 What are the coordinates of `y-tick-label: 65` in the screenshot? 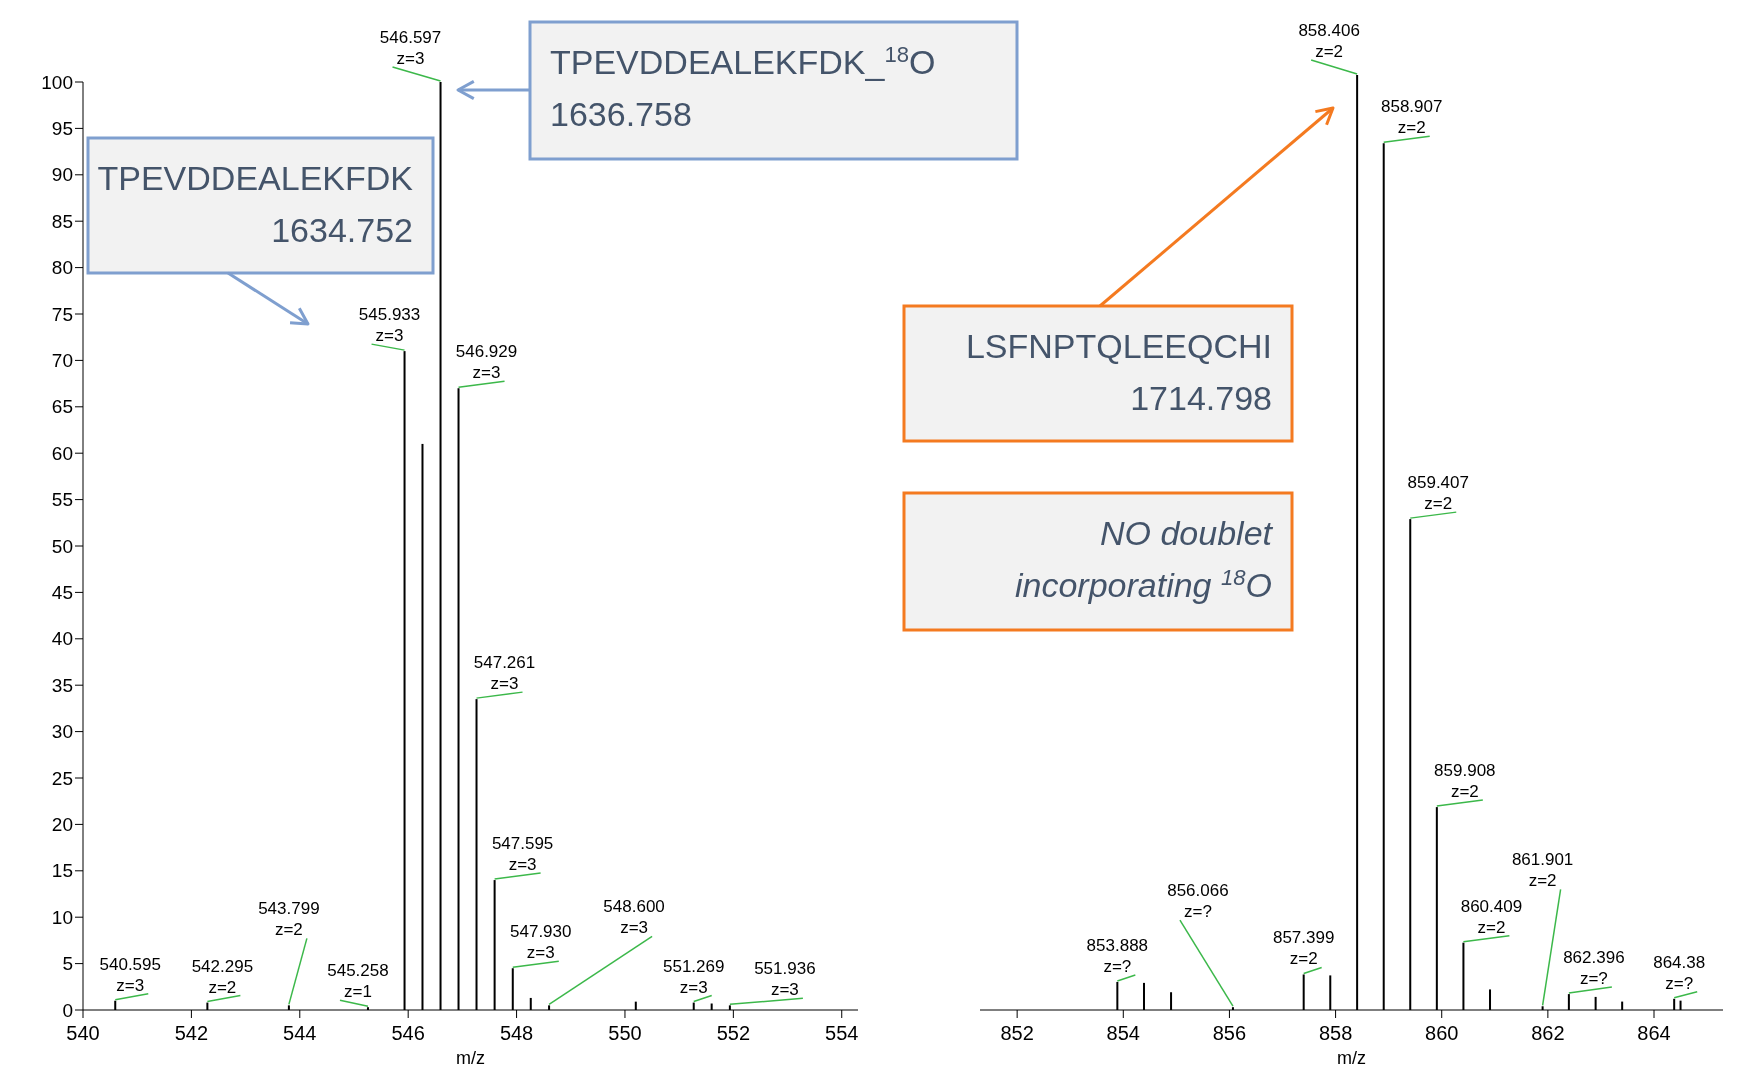 It's located at (62, 407).